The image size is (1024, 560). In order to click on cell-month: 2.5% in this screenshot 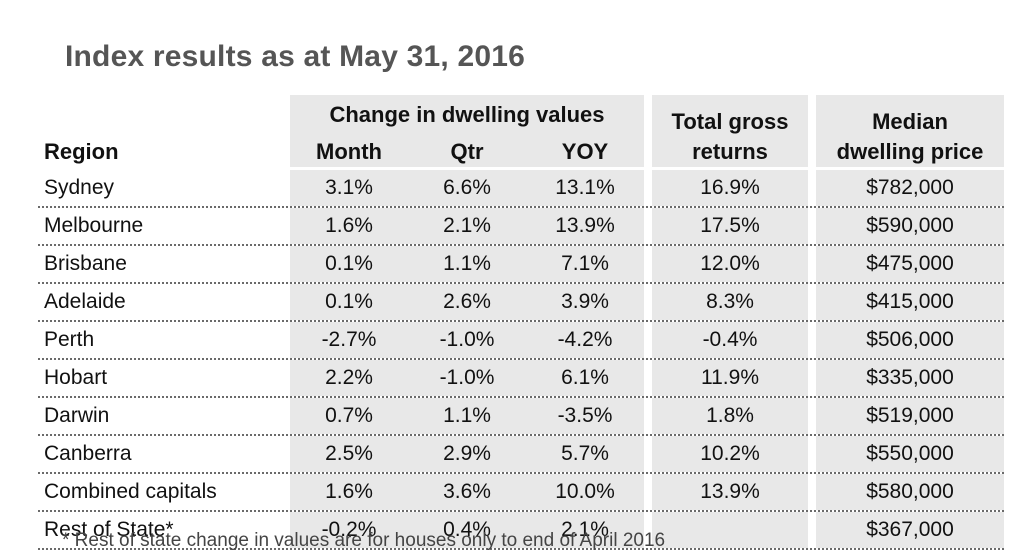, I will do `click(349, 454)`.